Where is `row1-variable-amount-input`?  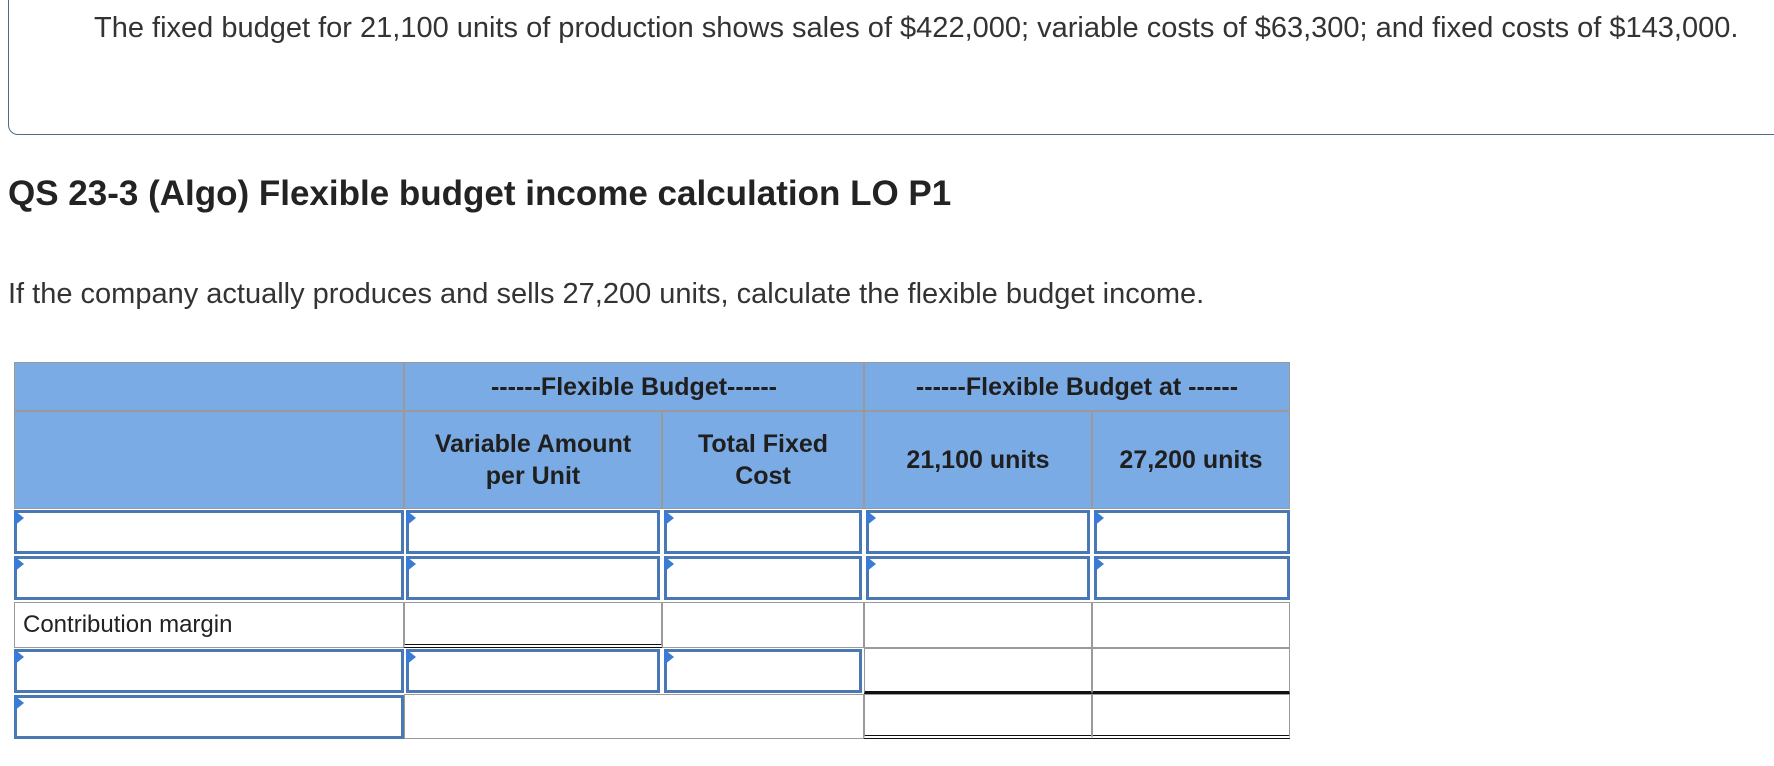 row1-variable-amount-input is located at coordinates (533, 532).